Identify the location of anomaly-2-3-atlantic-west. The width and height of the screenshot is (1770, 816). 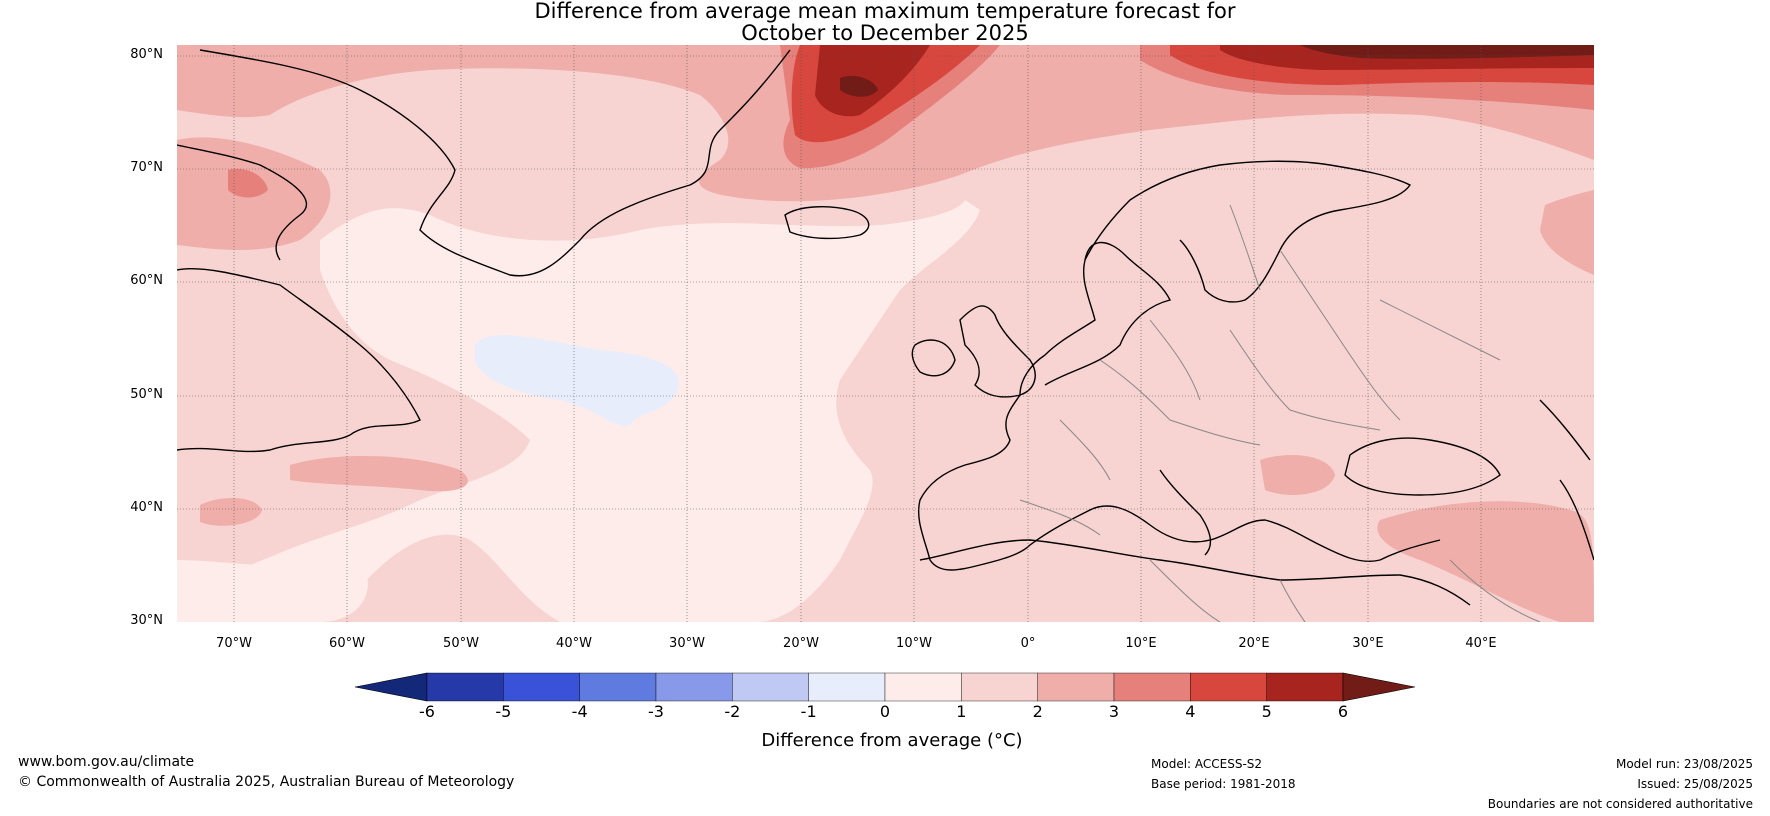
(379, 473).